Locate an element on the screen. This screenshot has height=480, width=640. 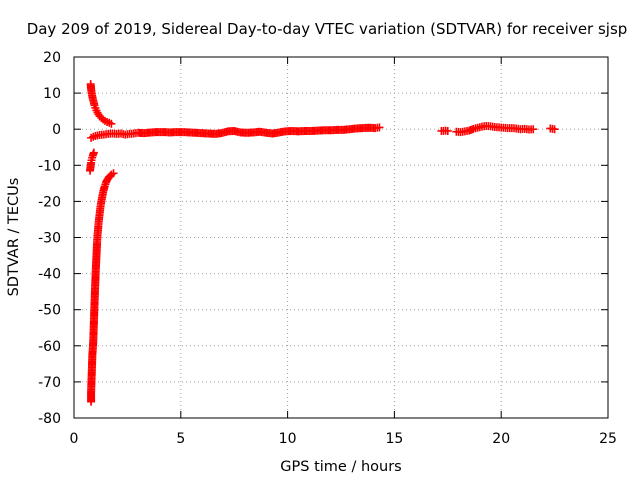
y-tick-label: -80 is located at coordinates (49, 419).